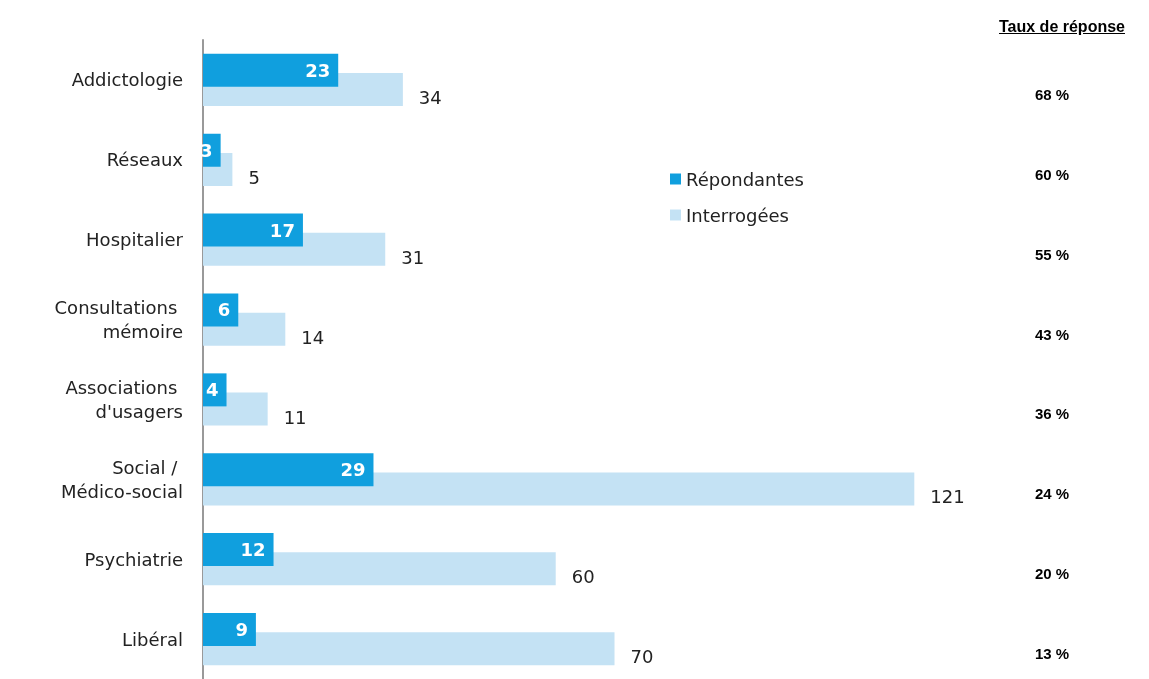  What do you see at coordinates (133, 559) in the screenshot?
I see `y-tick-label: Psychiatrie` at bounding box center [133, 559].